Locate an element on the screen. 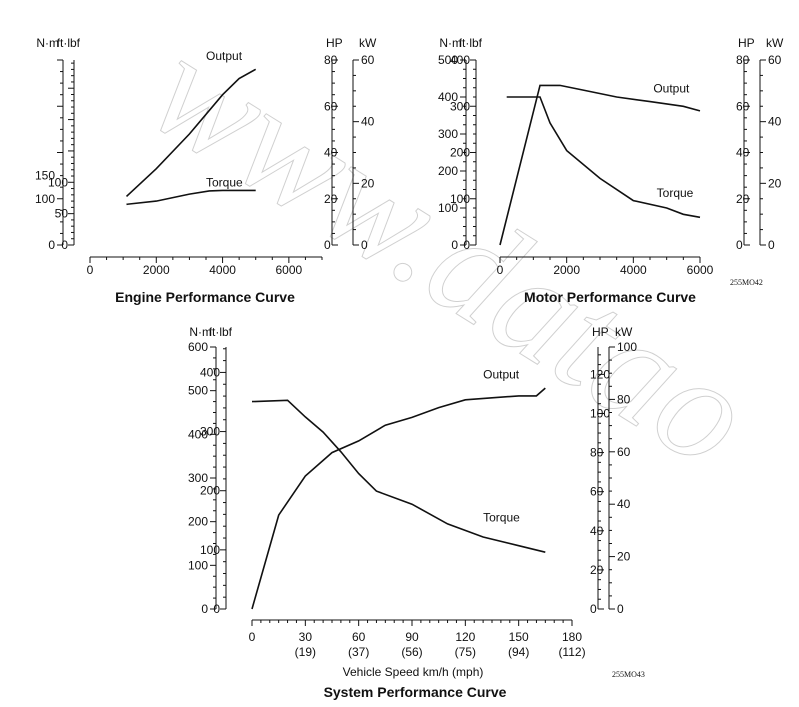  system-x-tick-label: 90 is located at coordinates (412, 637).